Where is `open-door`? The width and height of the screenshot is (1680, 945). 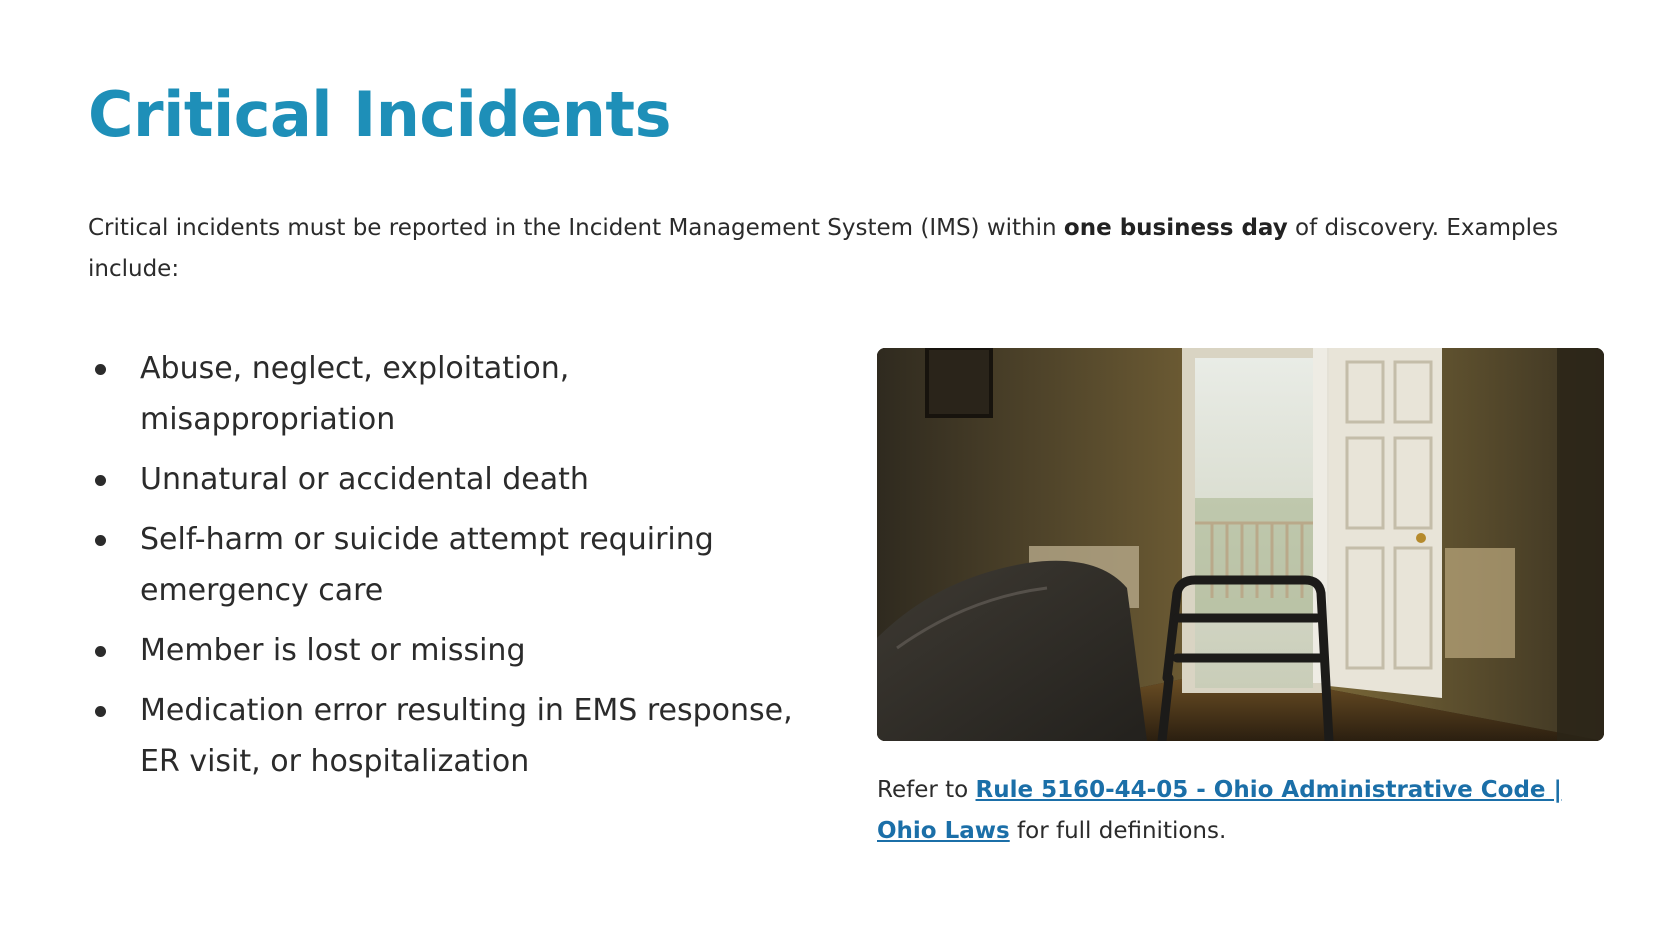 open-door is located at coordinates (1385, 523).